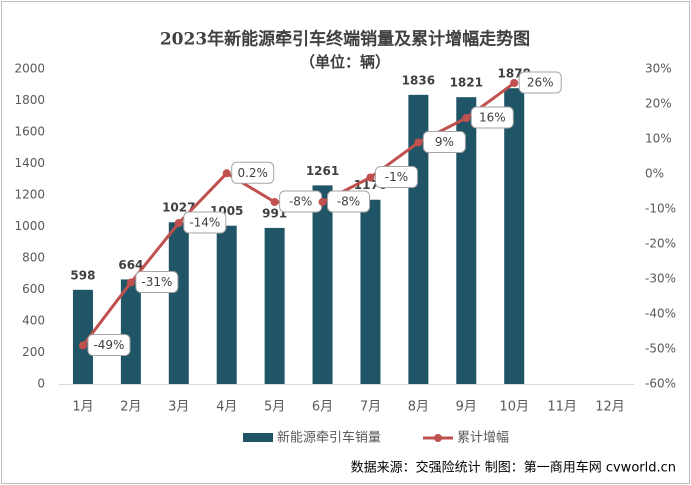 Image resolution: width=691 pixels, height=485 pixels. Describe the element at coordinates (226, 407) in the screenshot. I see `x-tick-label: 4月` at that location.